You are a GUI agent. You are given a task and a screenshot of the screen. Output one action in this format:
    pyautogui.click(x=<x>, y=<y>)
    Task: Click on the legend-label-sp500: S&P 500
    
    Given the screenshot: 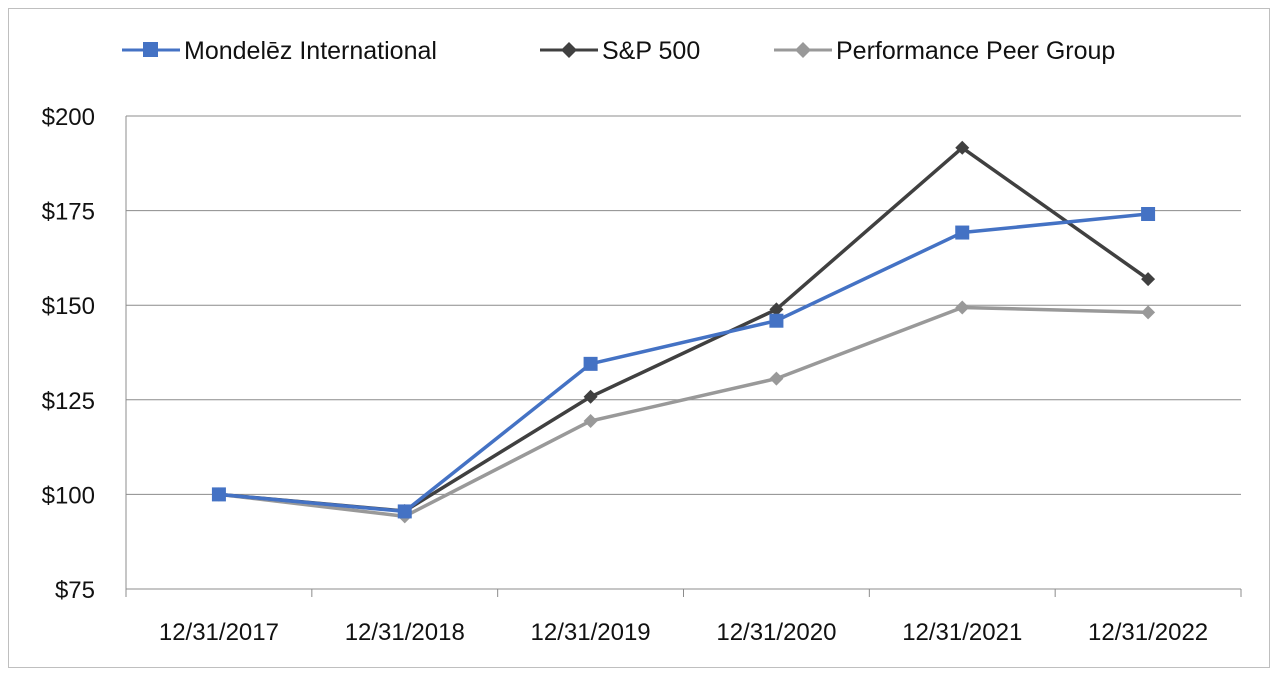 What is the action you would take?
    pyautogui.click(x=651, y=51)
    